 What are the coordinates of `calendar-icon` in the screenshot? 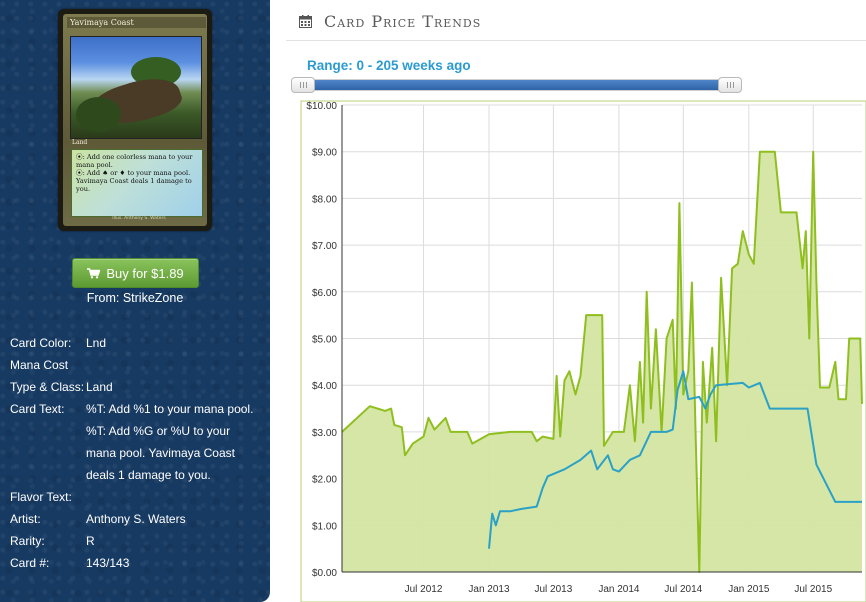 It's located at (305, 21).